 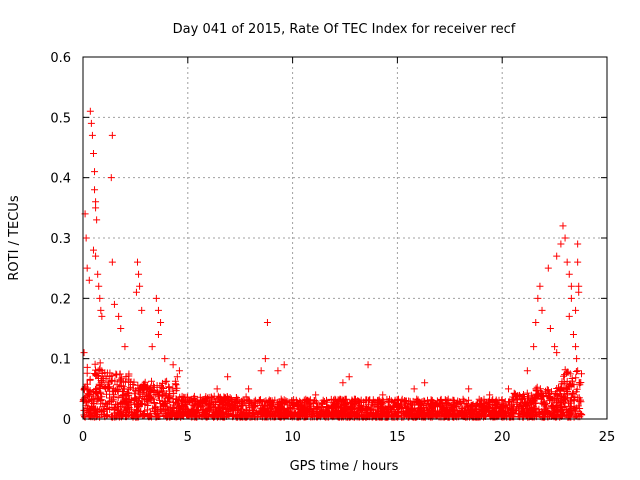 I want to click on y-tick-label: 0, so click(x=67, y=420).